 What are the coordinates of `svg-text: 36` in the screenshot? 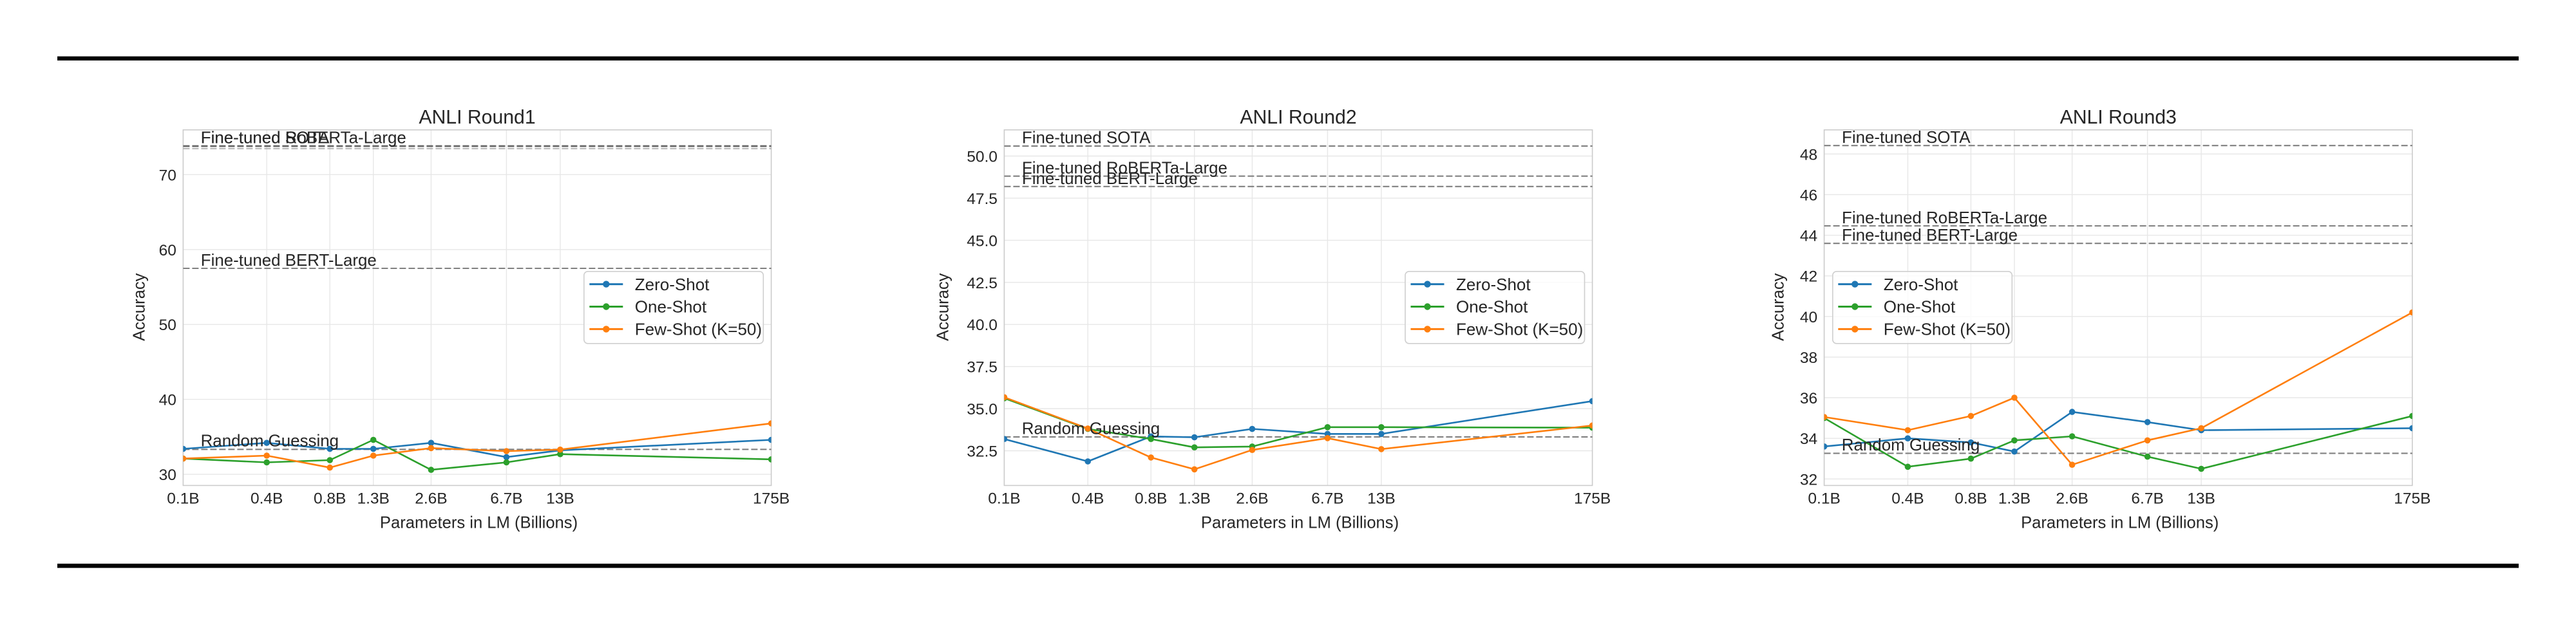 It's located at (1808, 399).